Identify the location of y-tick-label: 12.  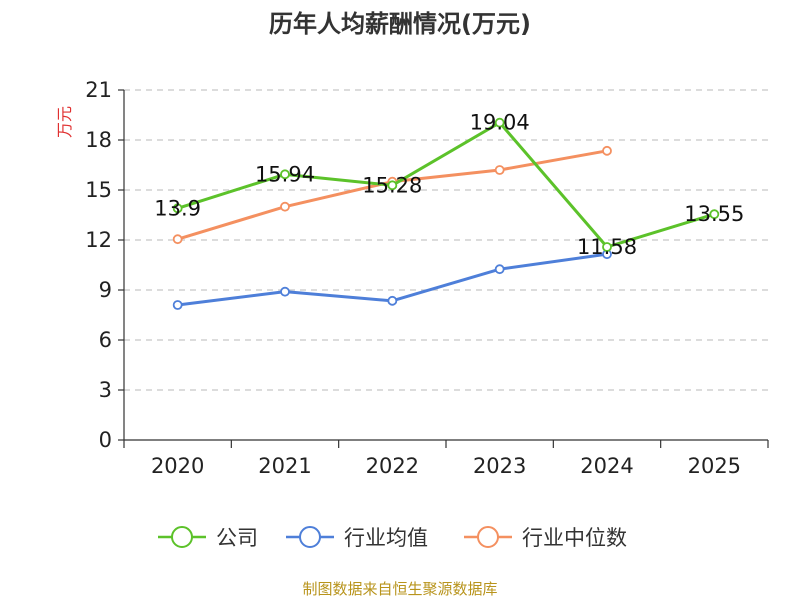
(98, 240).